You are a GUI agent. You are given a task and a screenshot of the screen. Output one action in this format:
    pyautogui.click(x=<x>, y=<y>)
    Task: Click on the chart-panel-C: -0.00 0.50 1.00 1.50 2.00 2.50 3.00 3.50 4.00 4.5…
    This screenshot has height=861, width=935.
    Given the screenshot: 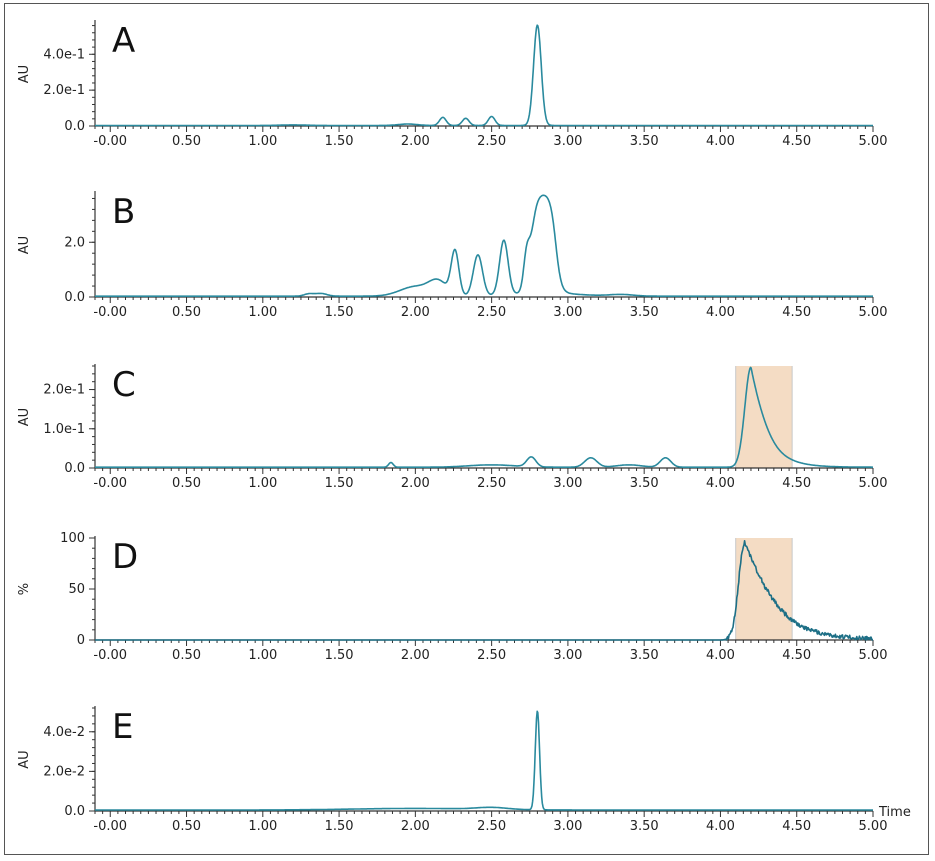 What is the action you would take?
    pyautogui.click(x=452, y=427)
    